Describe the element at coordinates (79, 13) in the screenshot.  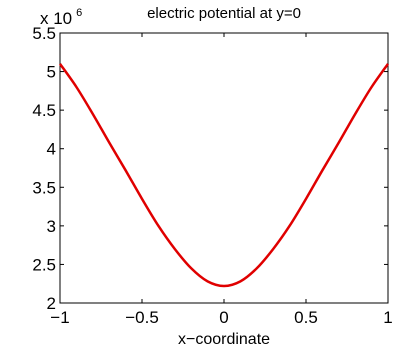
I see `y-multiplier-exponent: 6` at that location.